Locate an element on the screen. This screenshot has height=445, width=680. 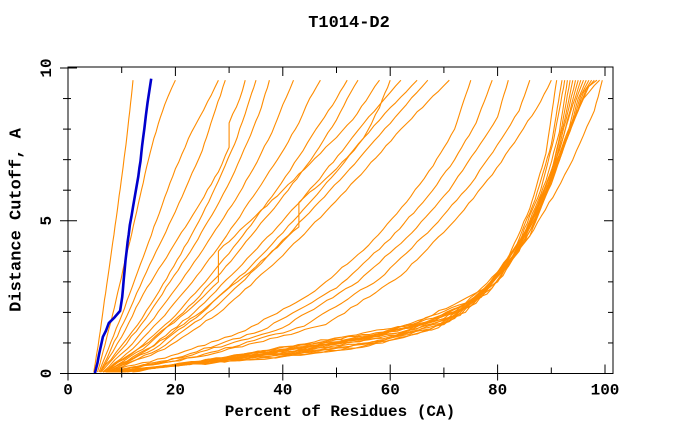
x-tick-label: 20 is located at coordinates (175, 391).